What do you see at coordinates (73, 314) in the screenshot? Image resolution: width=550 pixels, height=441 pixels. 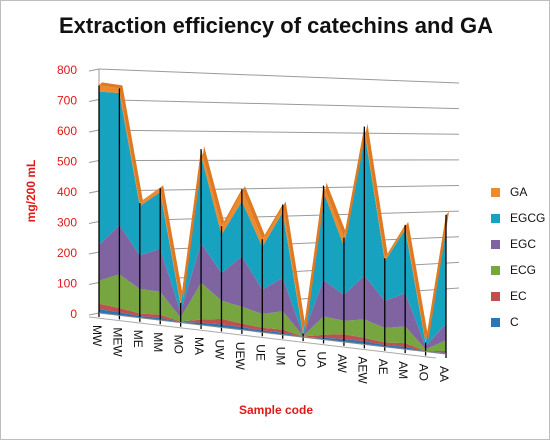 I see `y-tick-label: 0` at bounding box center [73, 314].